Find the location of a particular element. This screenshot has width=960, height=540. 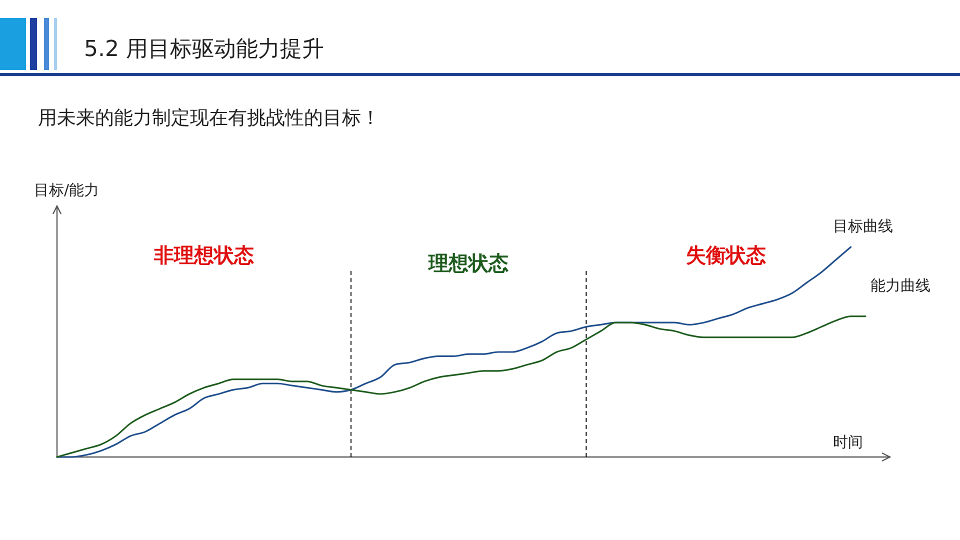

annotation: 理想状态 is located at coordinates (468, 263).